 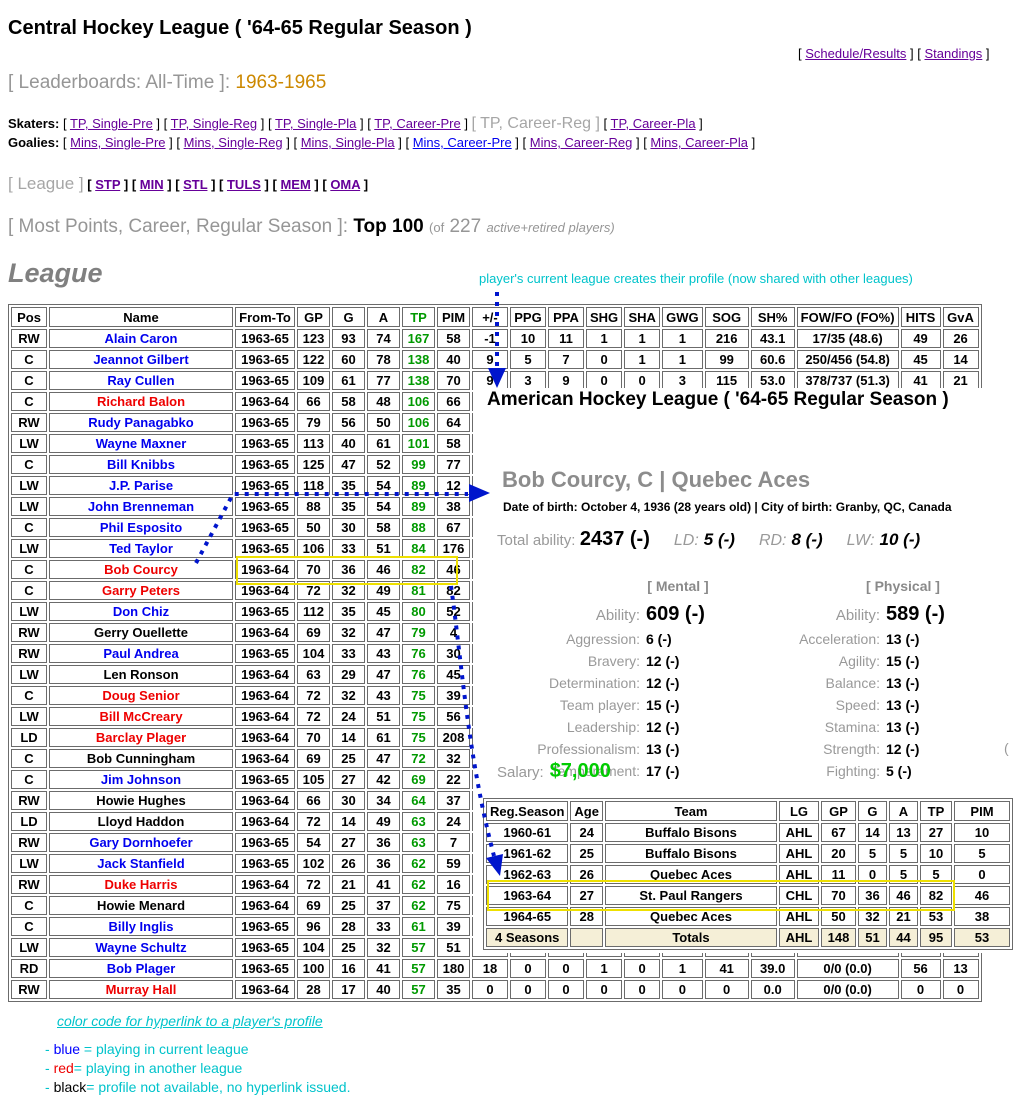 What do you see at coordinates (295, 184) in the screenshot?
I see `team-link-mem: MEM` at bounding box center [295, 184].